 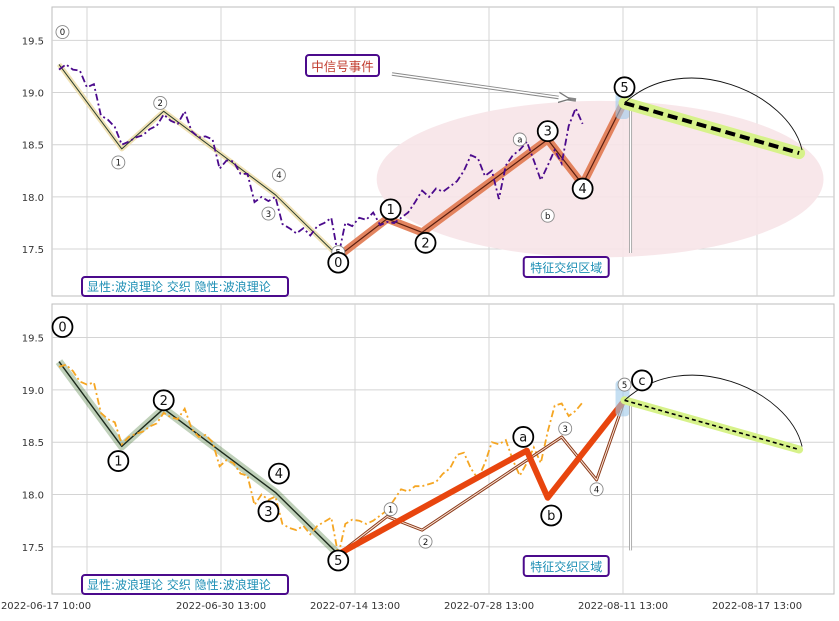 I want to click on event-arrow-inner, so click(x=480, y=86).